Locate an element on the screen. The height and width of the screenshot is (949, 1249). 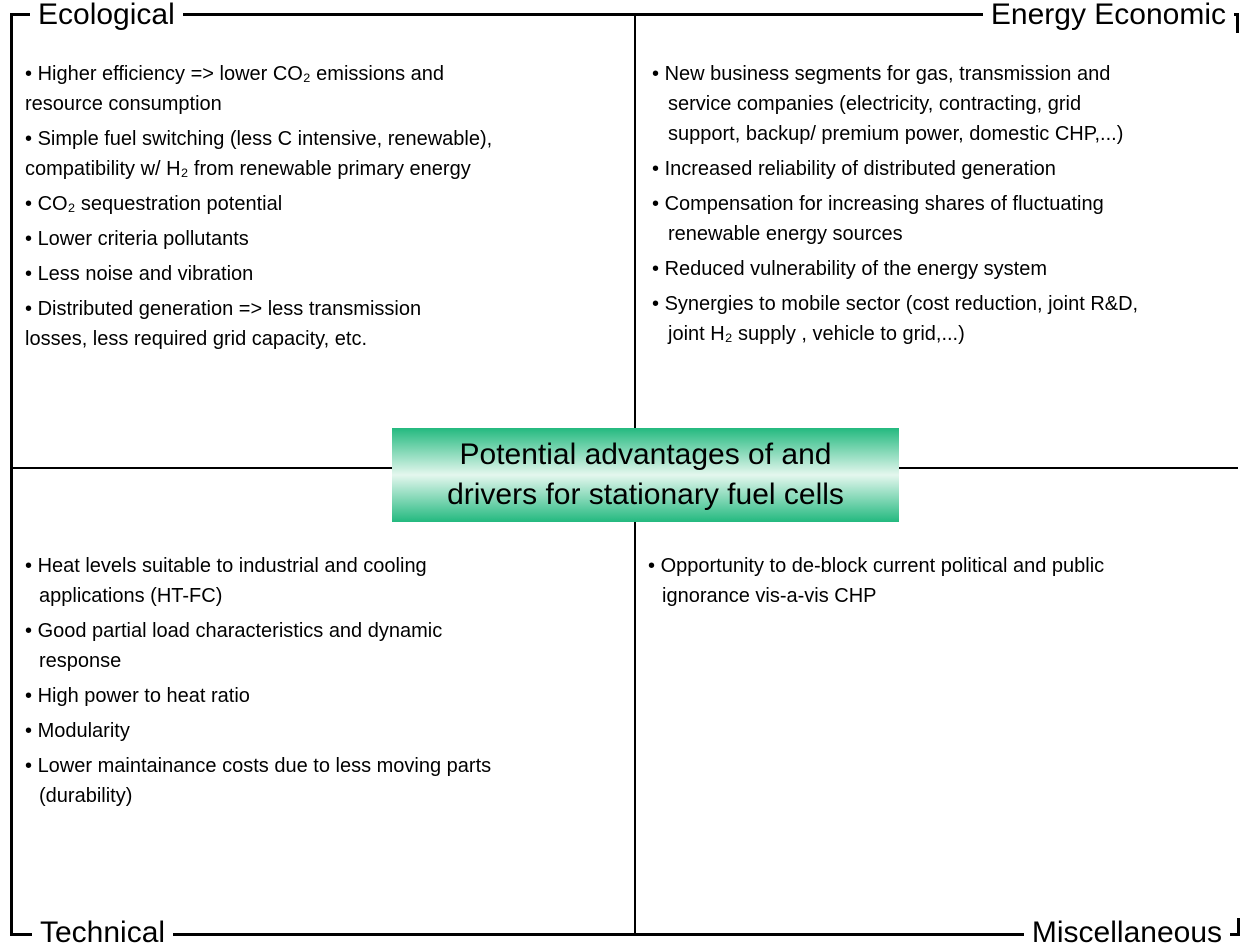
quadrant-title: Ecological is located at coordinates (106, 15).